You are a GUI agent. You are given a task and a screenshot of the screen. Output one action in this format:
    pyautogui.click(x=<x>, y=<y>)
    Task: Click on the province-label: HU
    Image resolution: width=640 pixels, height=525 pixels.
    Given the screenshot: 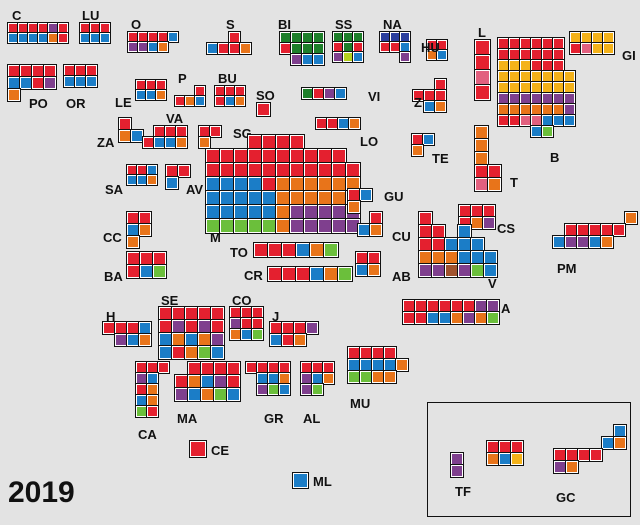 What is the action you would take?
    pyautogui.click(x=430, y=47)
    